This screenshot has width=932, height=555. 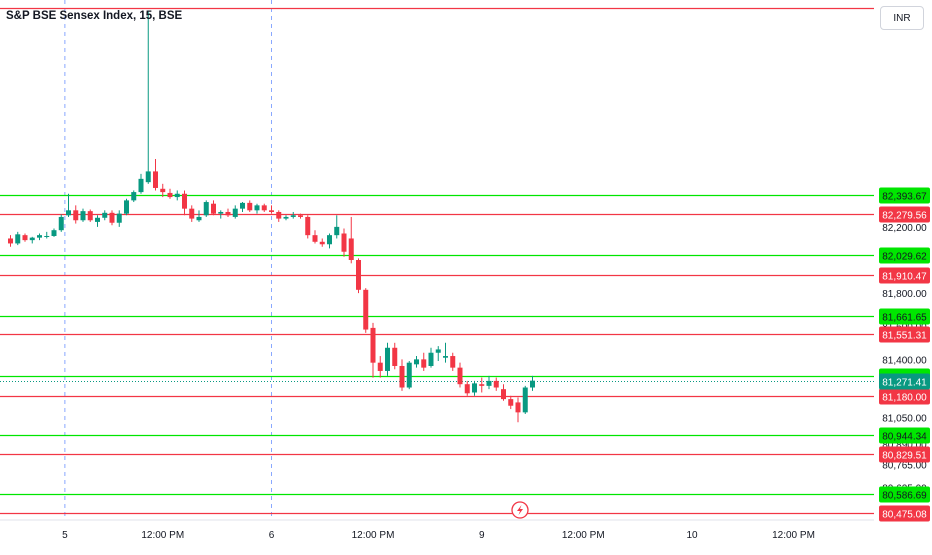 I want to click on level-label-2: 82,279.56, so click(x=904, y=216).